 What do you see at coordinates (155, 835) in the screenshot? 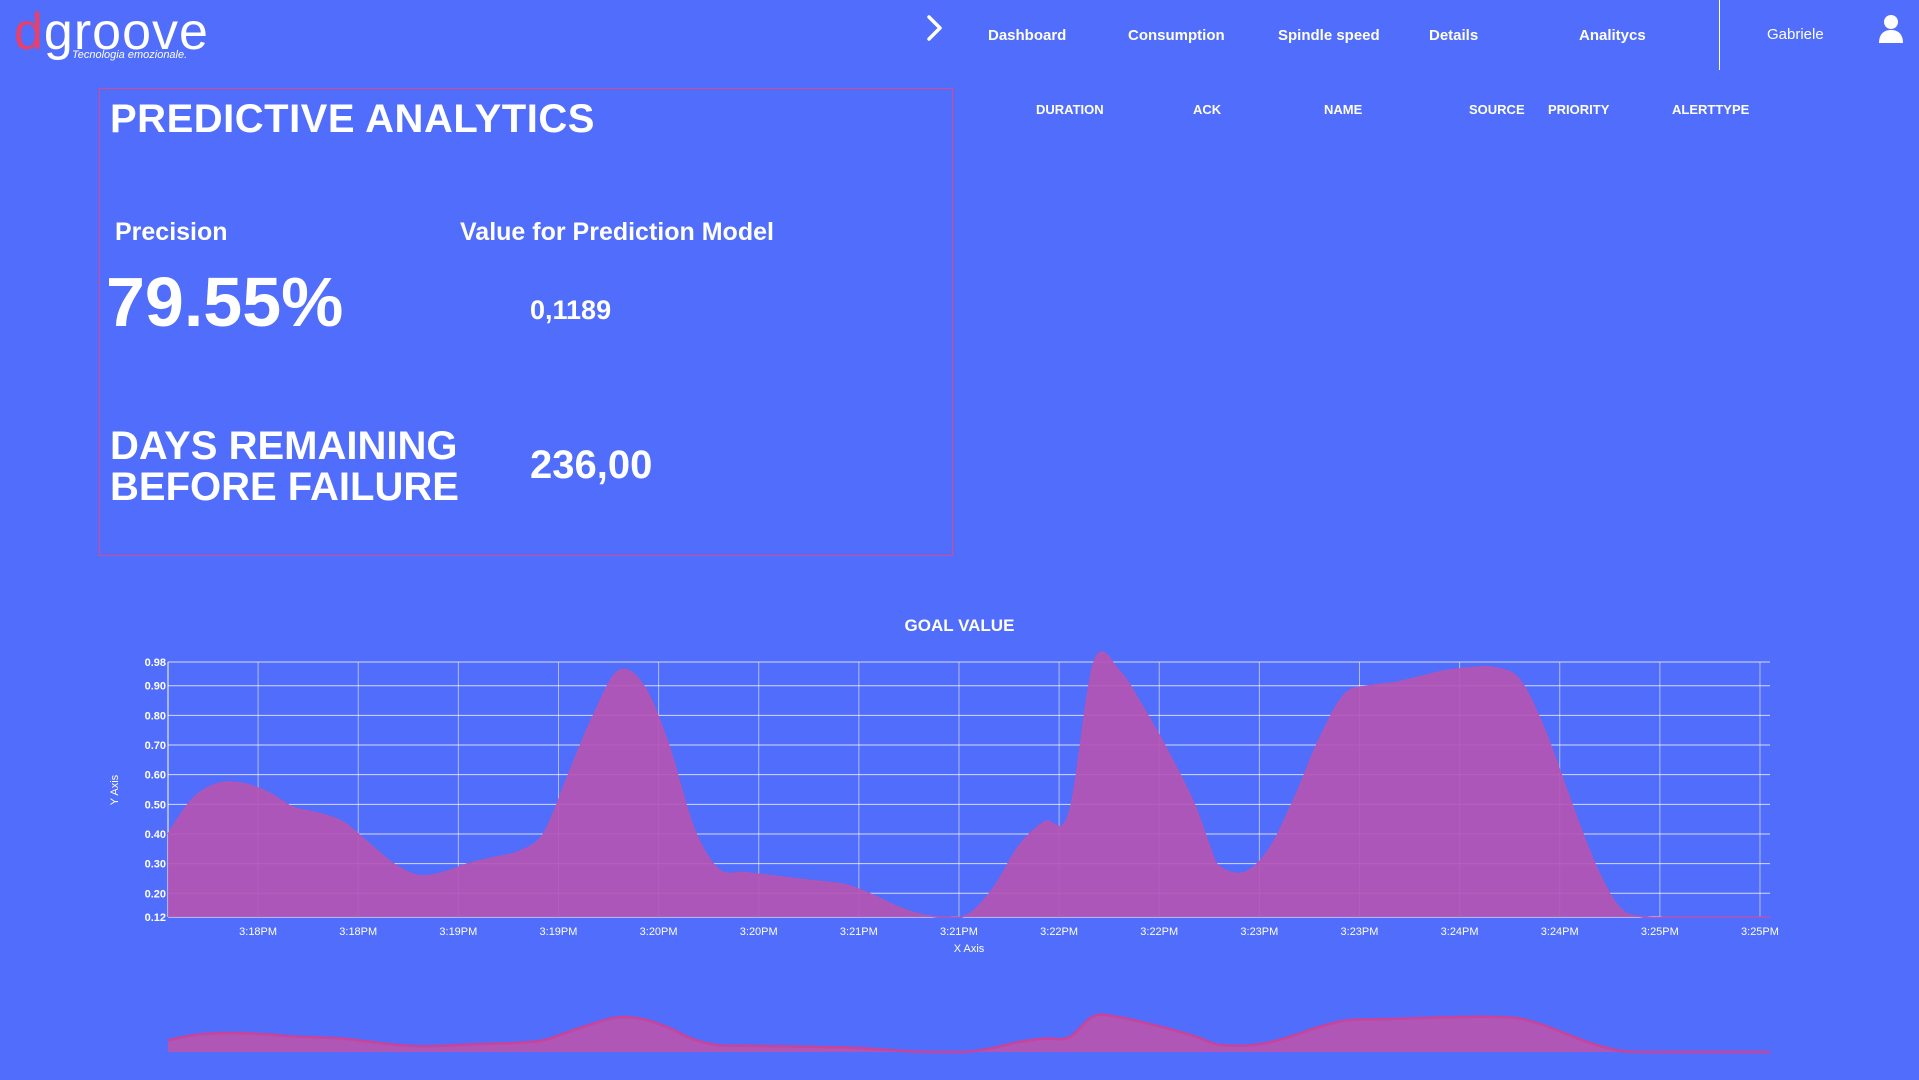
I see `y-tick-label: 0.40` at bounding box center [155, 835].